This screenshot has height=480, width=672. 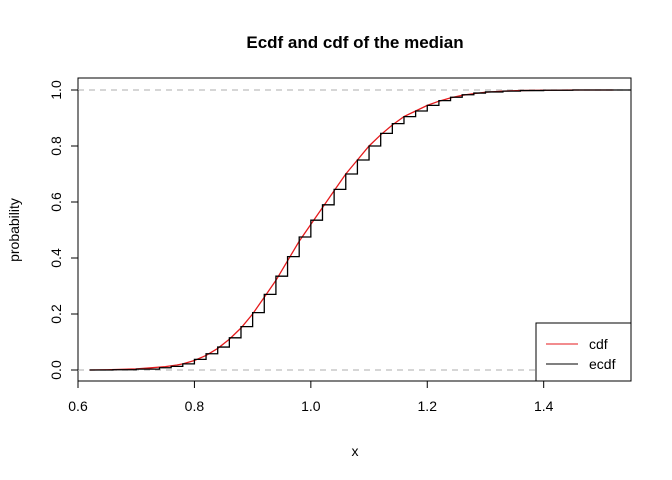 I want to click on x-axis: 0.6 0.8 1.0 1.2 1.4, so click(x=311, y=397).